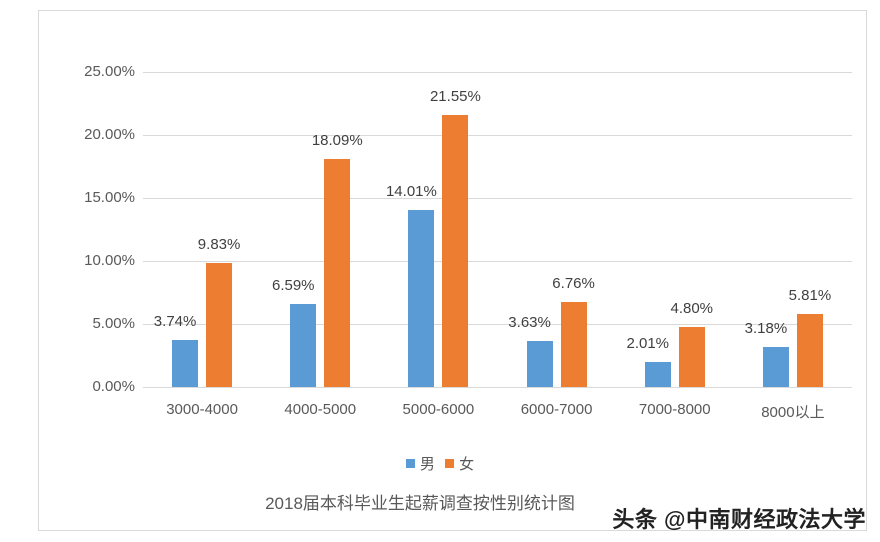 The image size is (880, 542). I want to click on data-label: 6.76%, so click(573, 283).